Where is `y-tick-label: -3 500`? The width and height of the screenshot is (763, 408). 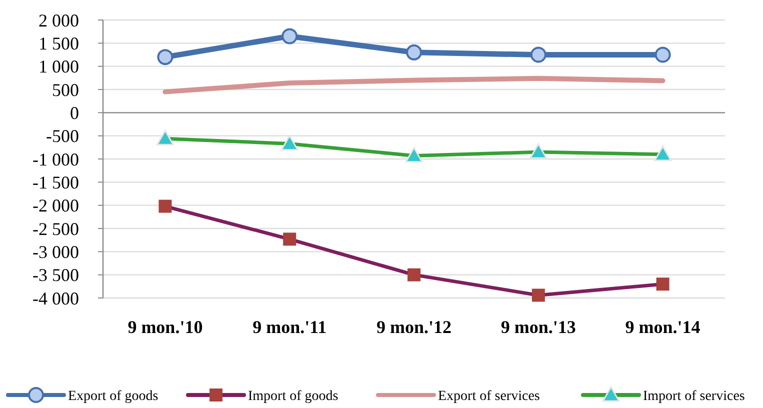
y-tick-label: -3 500 is located at coordinates (55, 275).